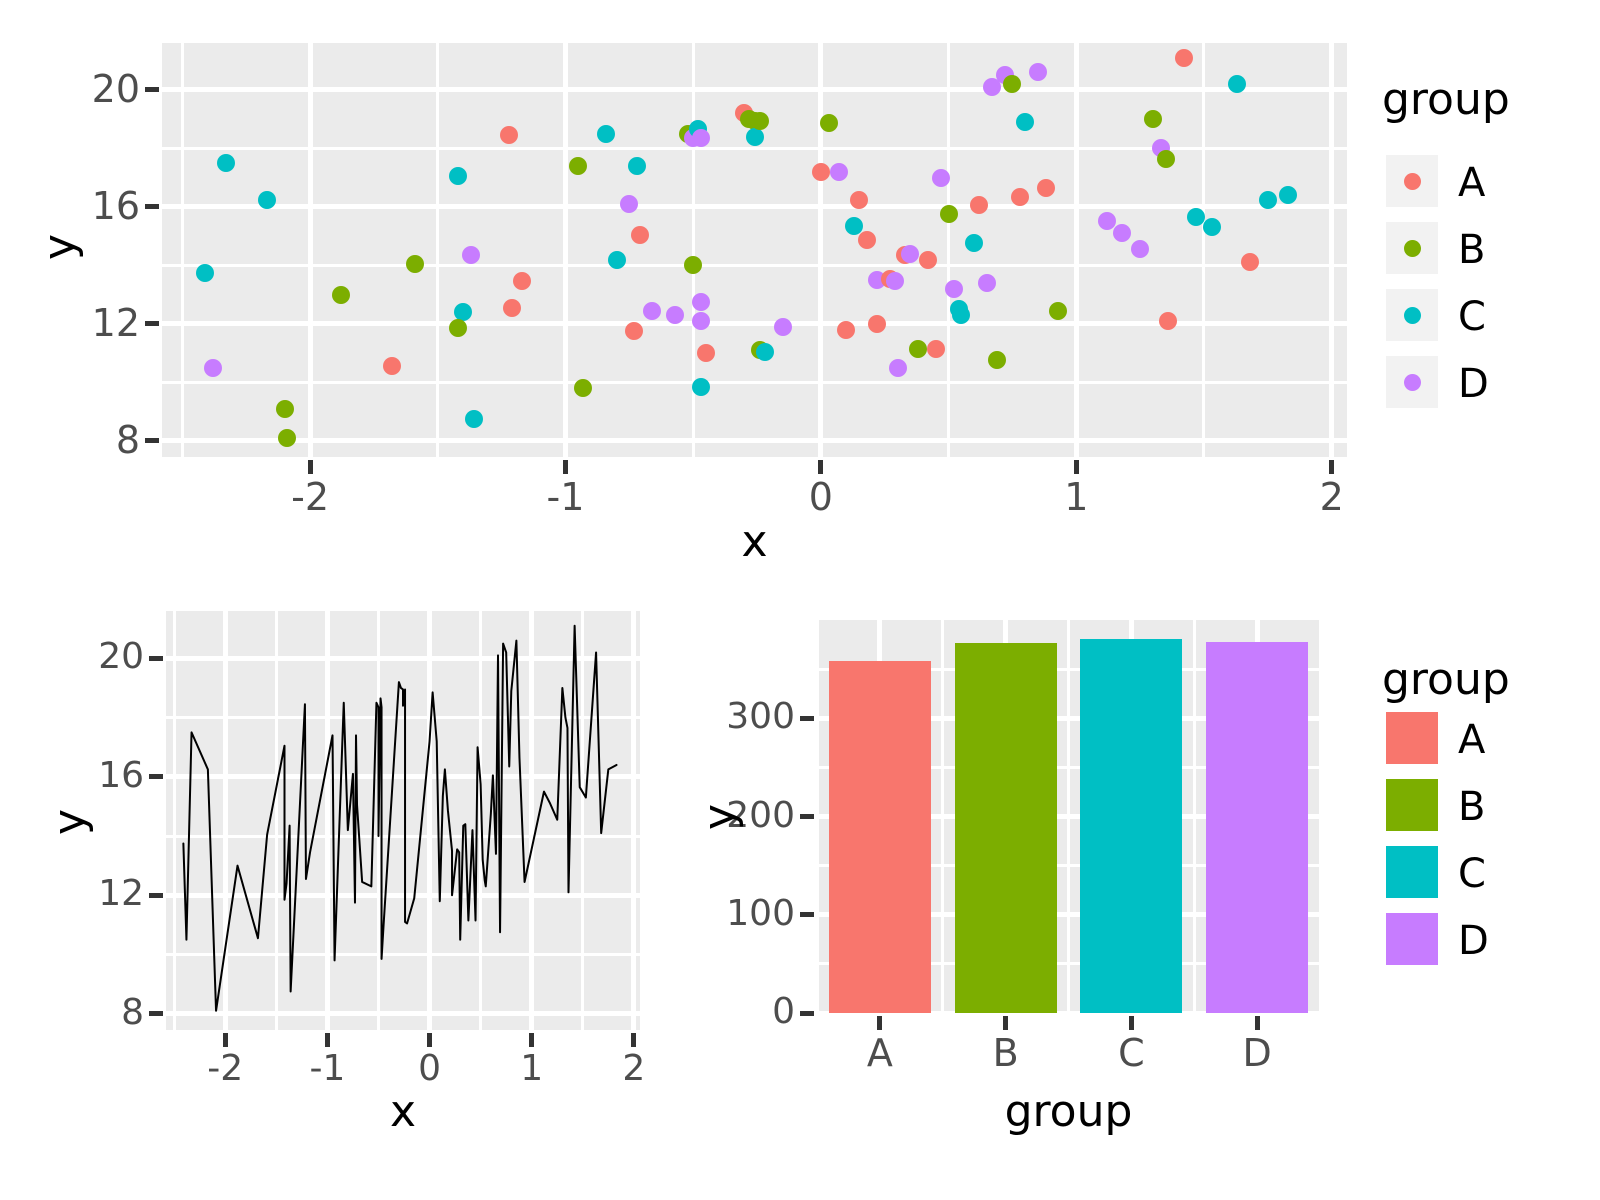 The height and width of the screenshot is (1200, 1600). What do you see at coordinates (760, 815) in the screenshot?
I see `y-tick-label: 200` at bounding box center [760, 815].